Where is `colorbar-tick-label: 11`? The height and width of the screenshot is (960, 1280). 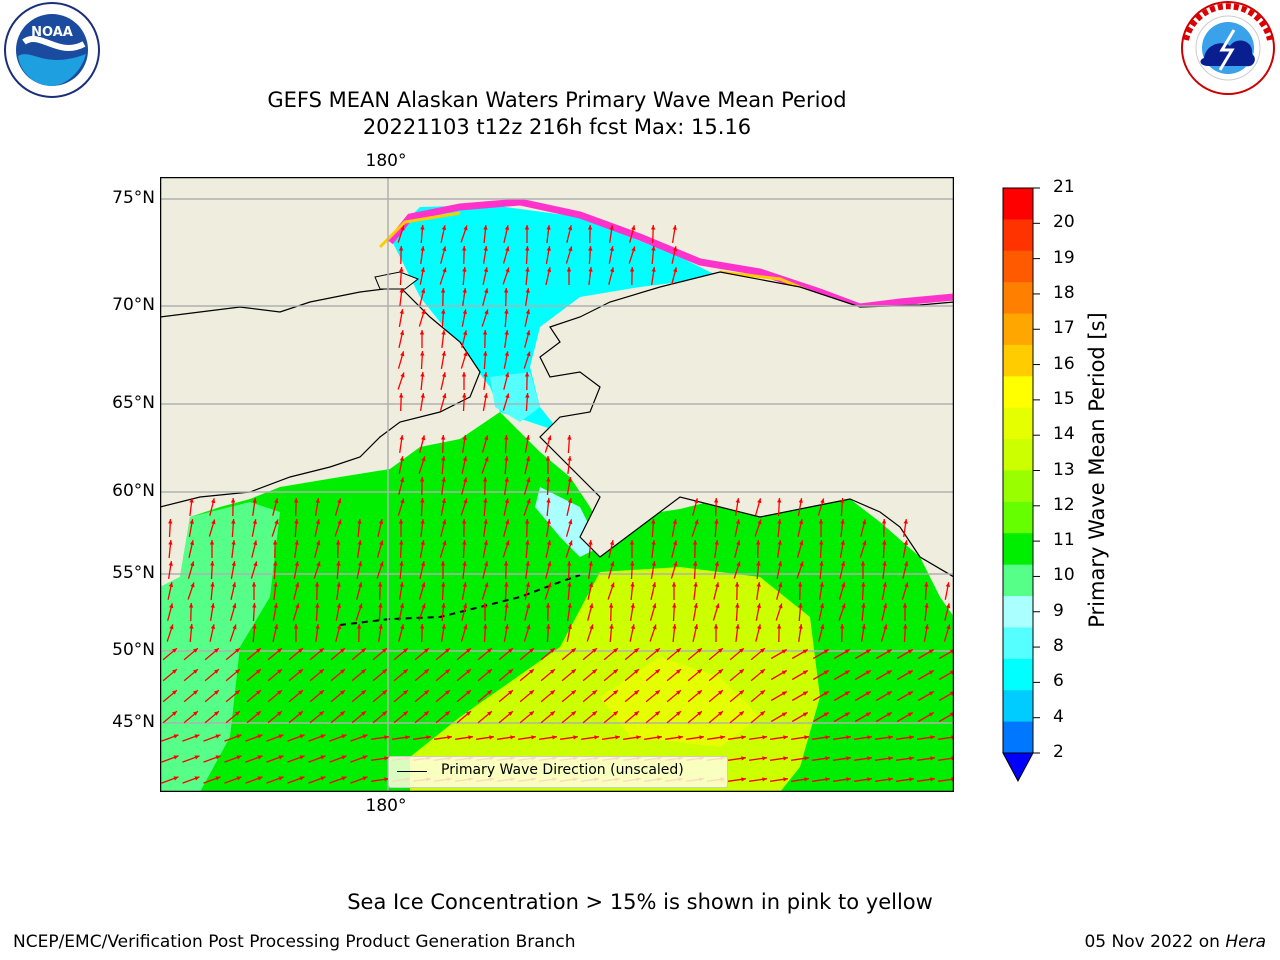 colorbar-tick-label: 11 is located at coordinates (1064, 540).